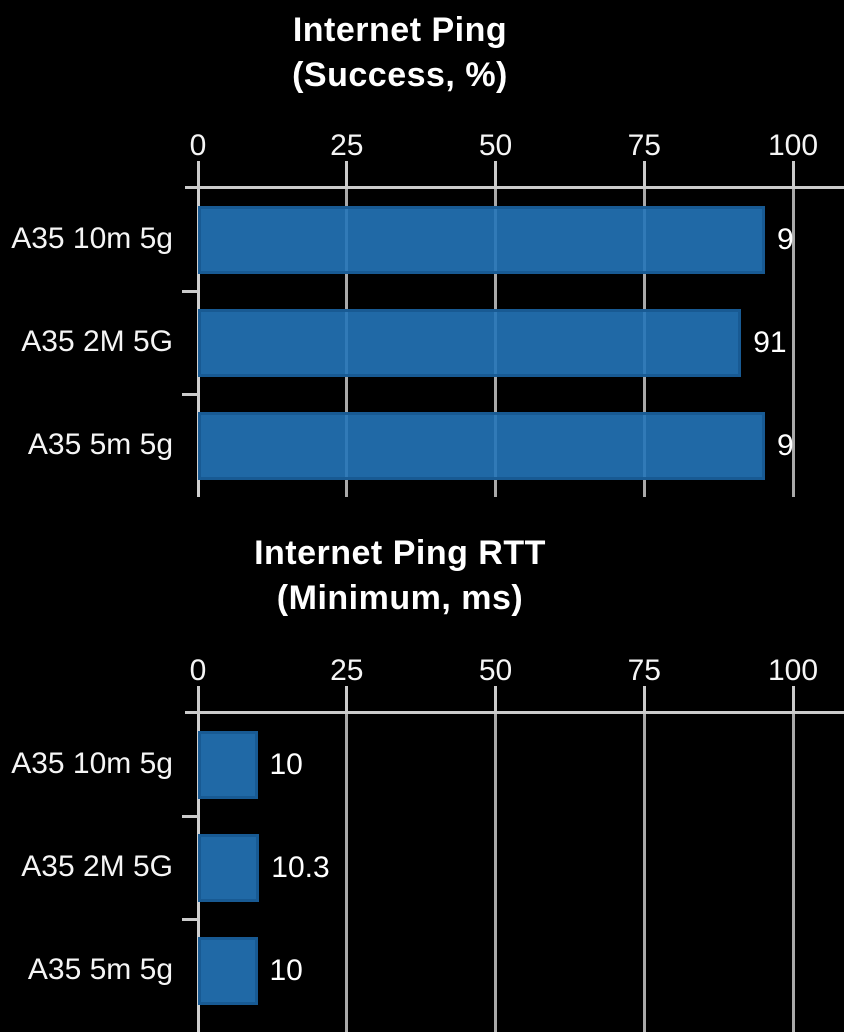  What do you see at coordinates (400, 30) in the screenshot?
I see `chart-title-line1: Internet Ping` at bounding box center [400, 30].